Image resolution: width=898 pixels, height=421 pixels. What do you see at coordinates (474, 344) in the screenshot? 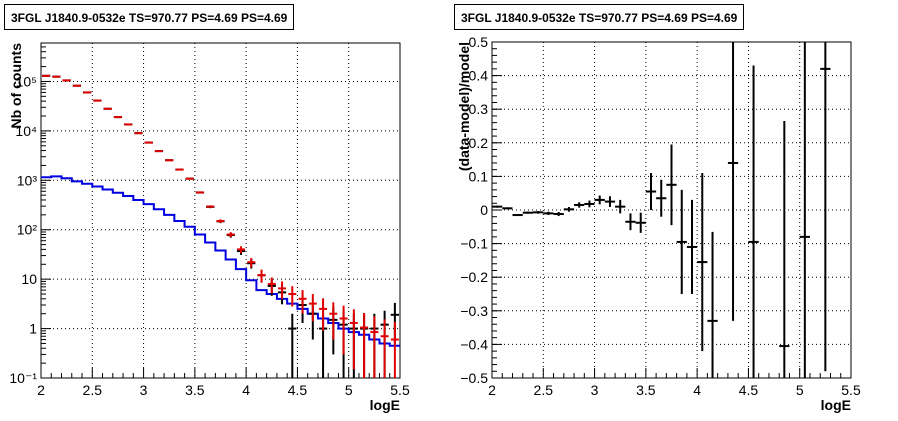
I see `y-tick-label: −0.4` at bounding box center [474, 344].